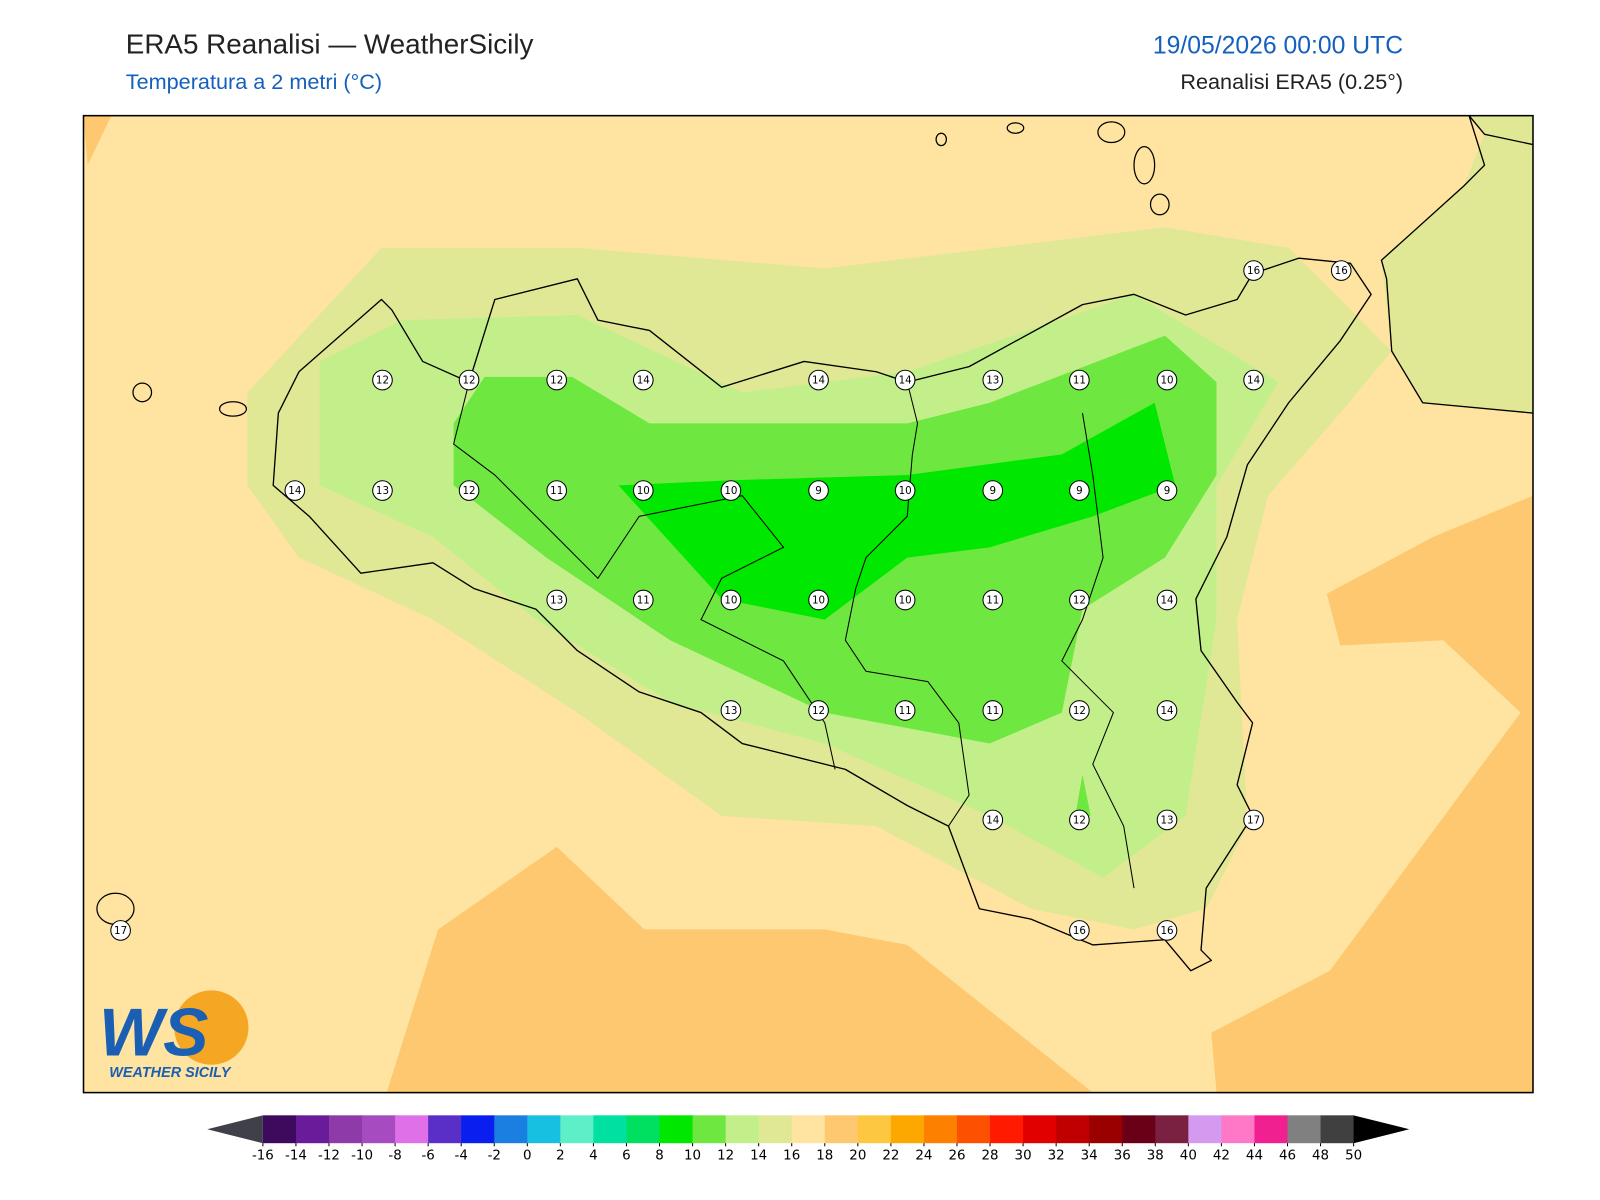  Describe the element at coordinates (1353, 1156) in the screenshot. I see `colorbar-tick-label: 50` at that location.